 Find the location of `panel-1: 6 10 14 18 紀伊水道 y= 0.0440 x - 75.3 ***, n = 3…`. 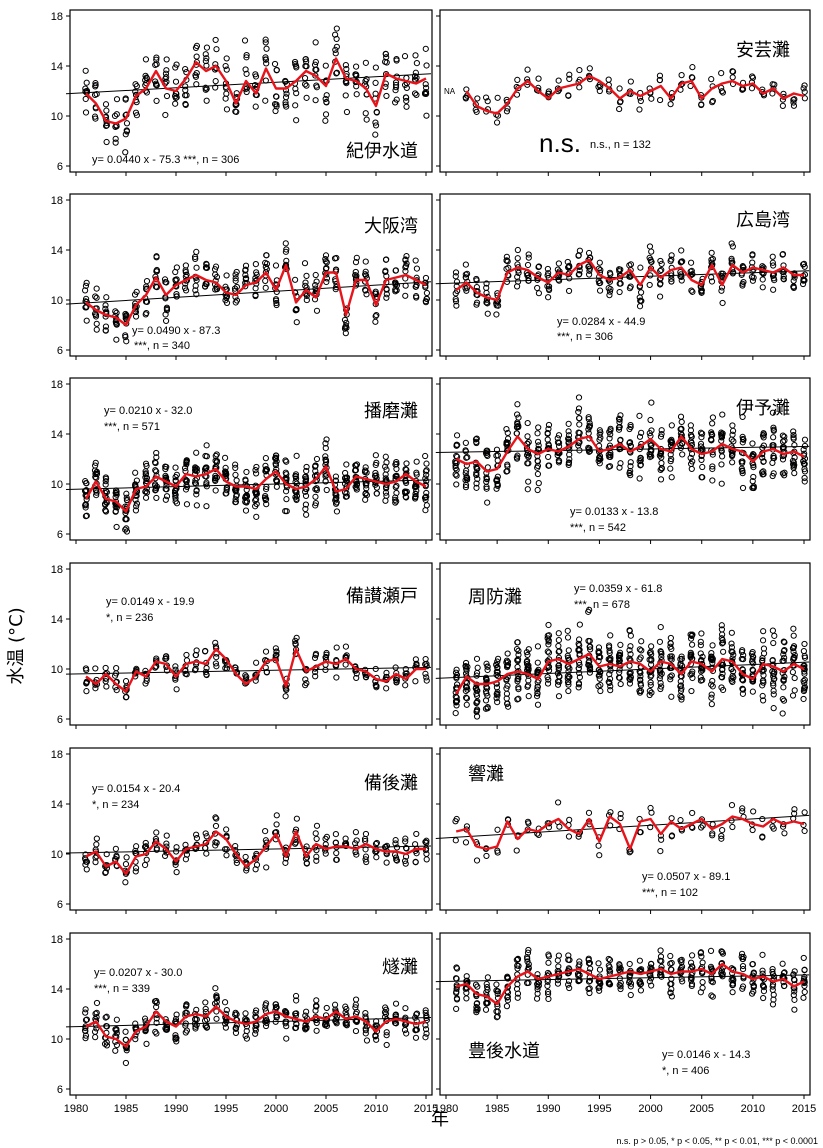

panel-1: 6 10 14 18 紀伊水道 y= 0.0440 x - 75.3 ***, n = 3… is located at coordinates (242, 92).